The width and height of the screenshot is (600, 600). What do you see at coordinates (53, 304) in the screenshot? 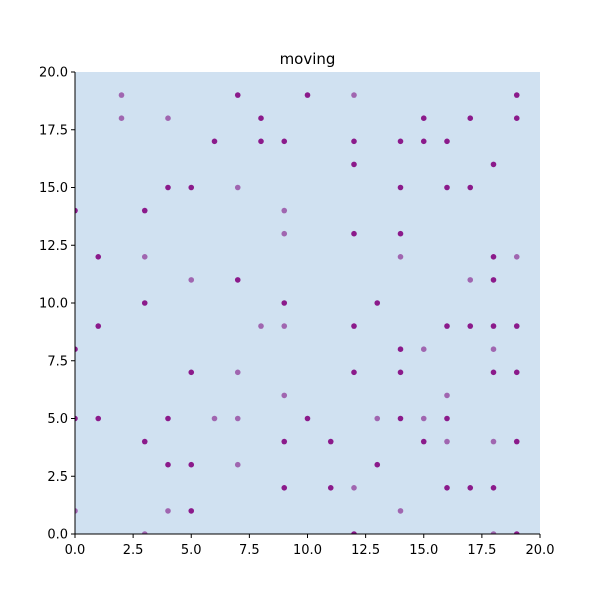
I see `y-tick-label: 10.0` at bounding box center [53, 304].